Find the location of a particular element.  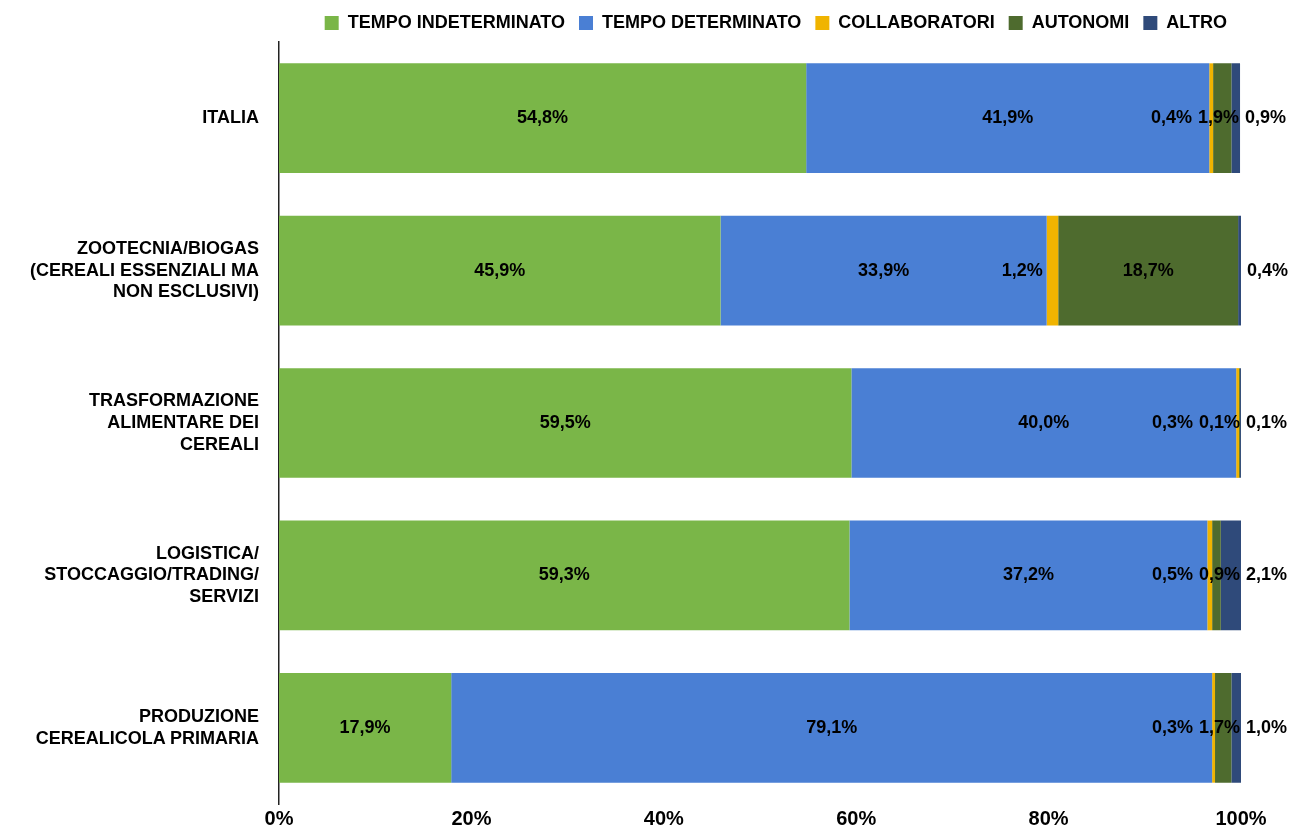

data-label: 41,9% is located at coordinates (1008, 117).